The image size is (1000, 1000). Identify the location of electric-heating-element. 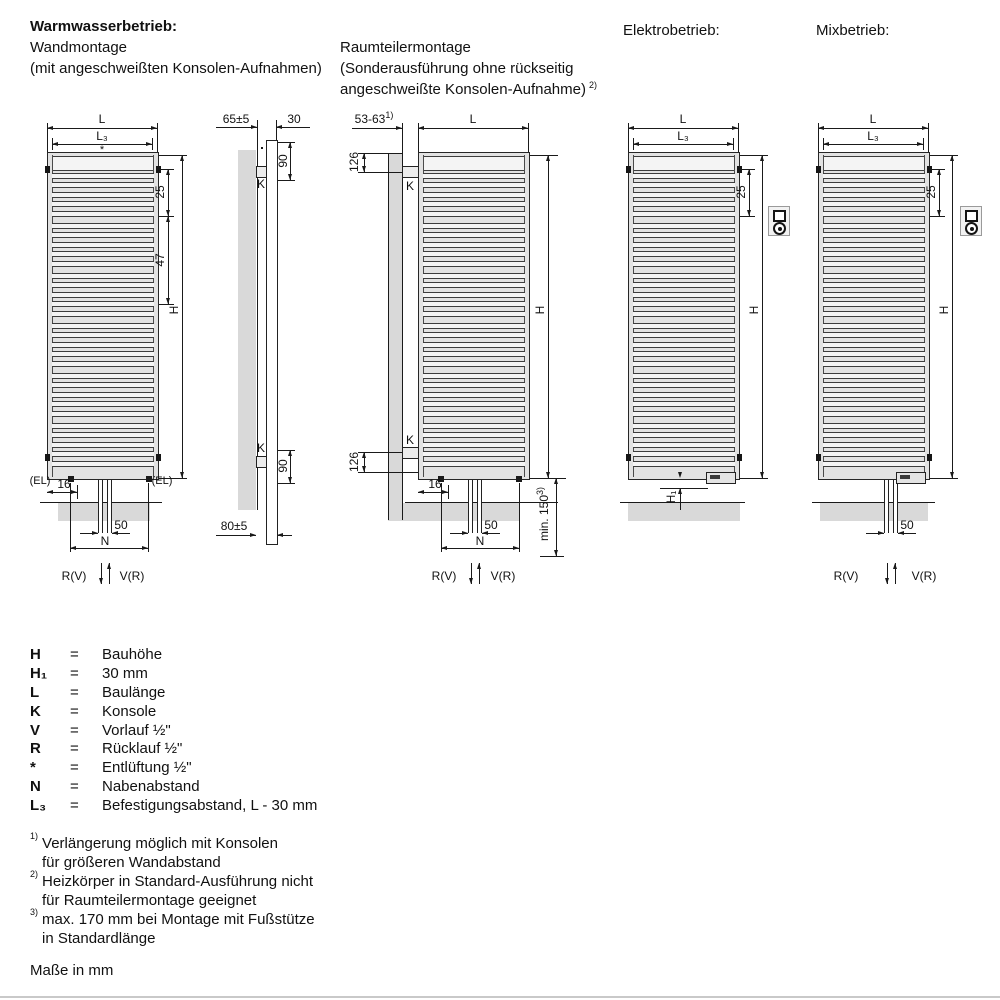
(911, 478).